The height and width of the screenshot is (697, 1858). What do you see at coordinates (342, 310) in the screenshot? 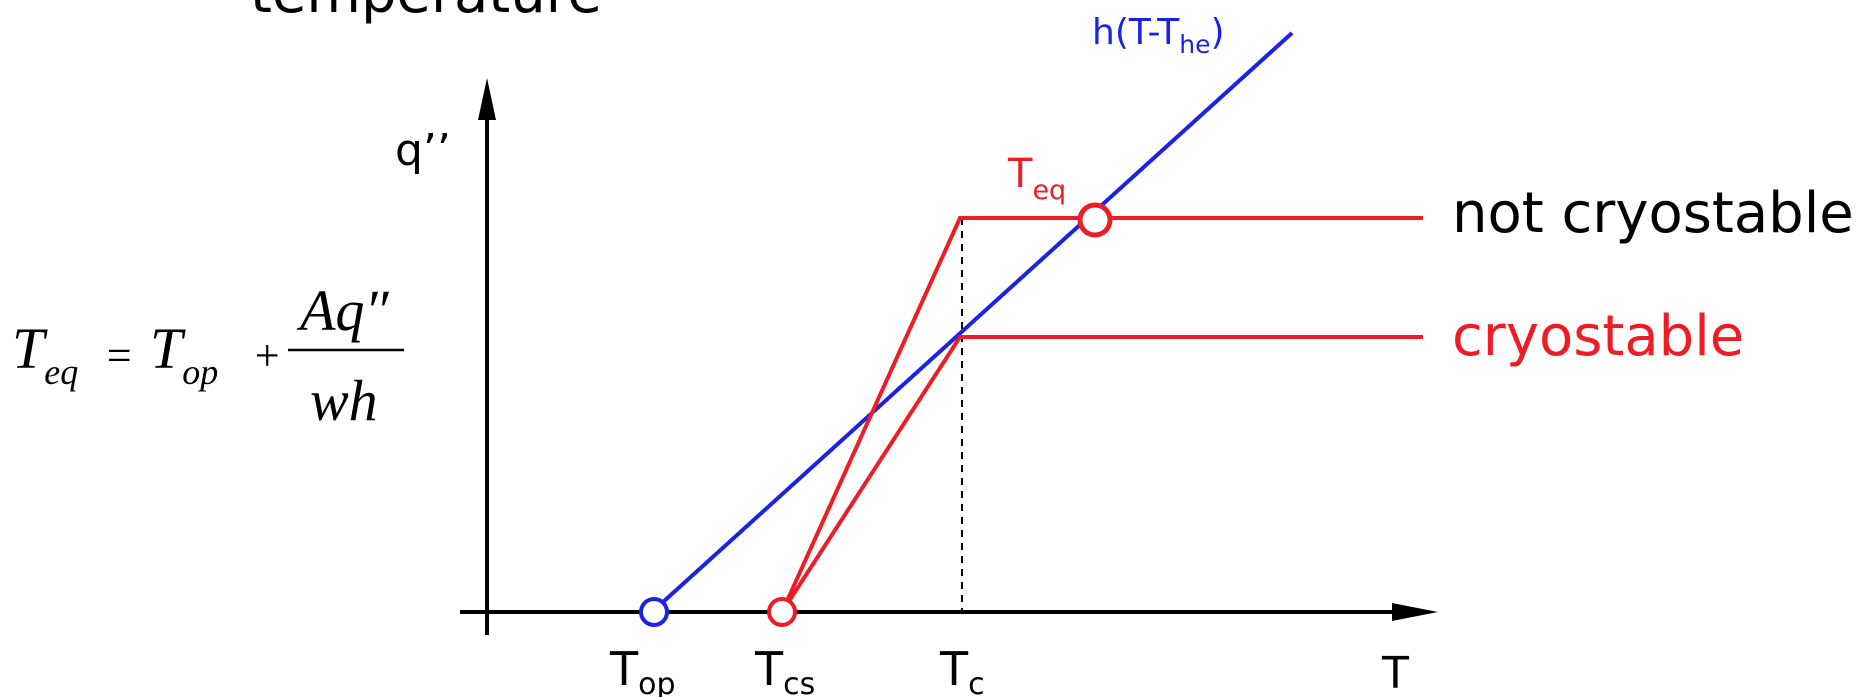
I see `equation-numerator: Aq″` at bounding box center [342, 310].